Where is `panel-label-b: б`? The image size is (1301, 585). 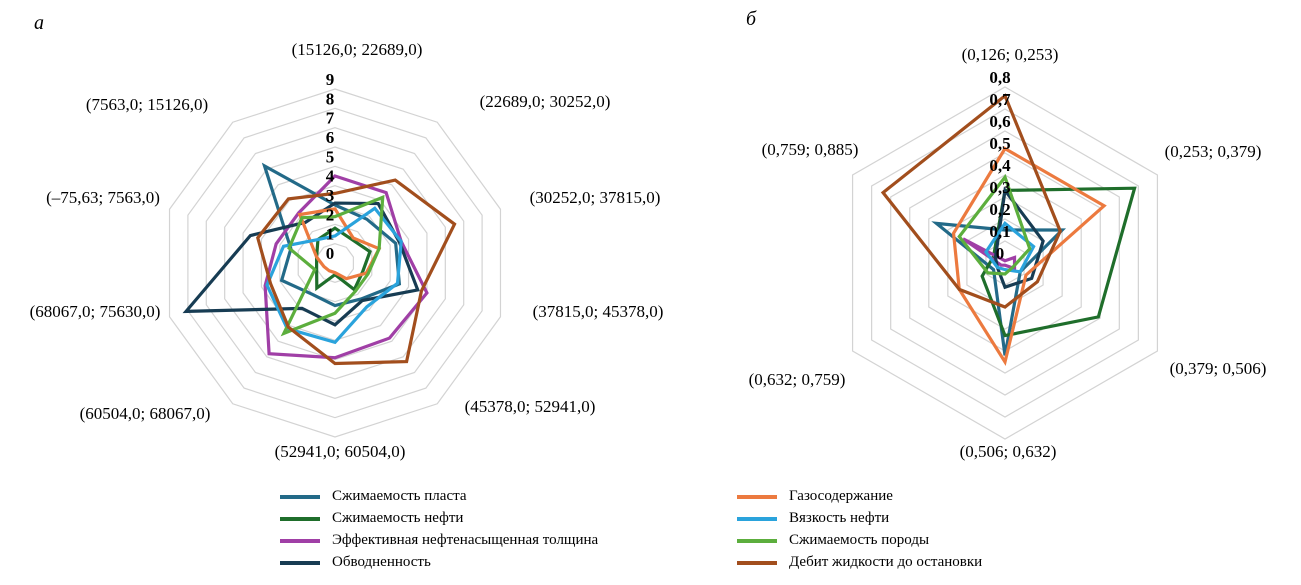
panel-label-b: б is located at coordinates (751, 19).